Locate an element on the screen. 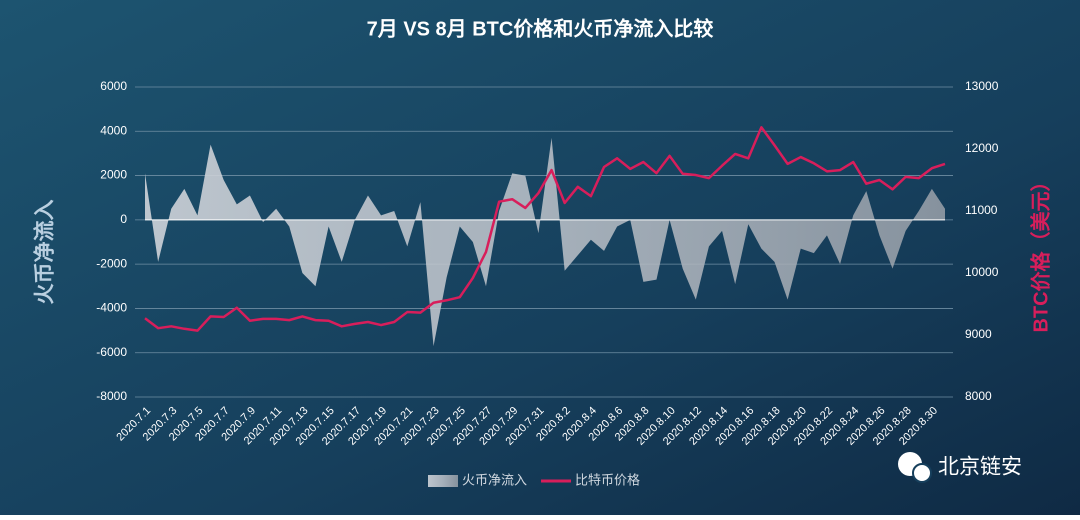 This screenshot has width=1080, height=520. y-tick-label: -6000 is located at coordinates (111, 352).